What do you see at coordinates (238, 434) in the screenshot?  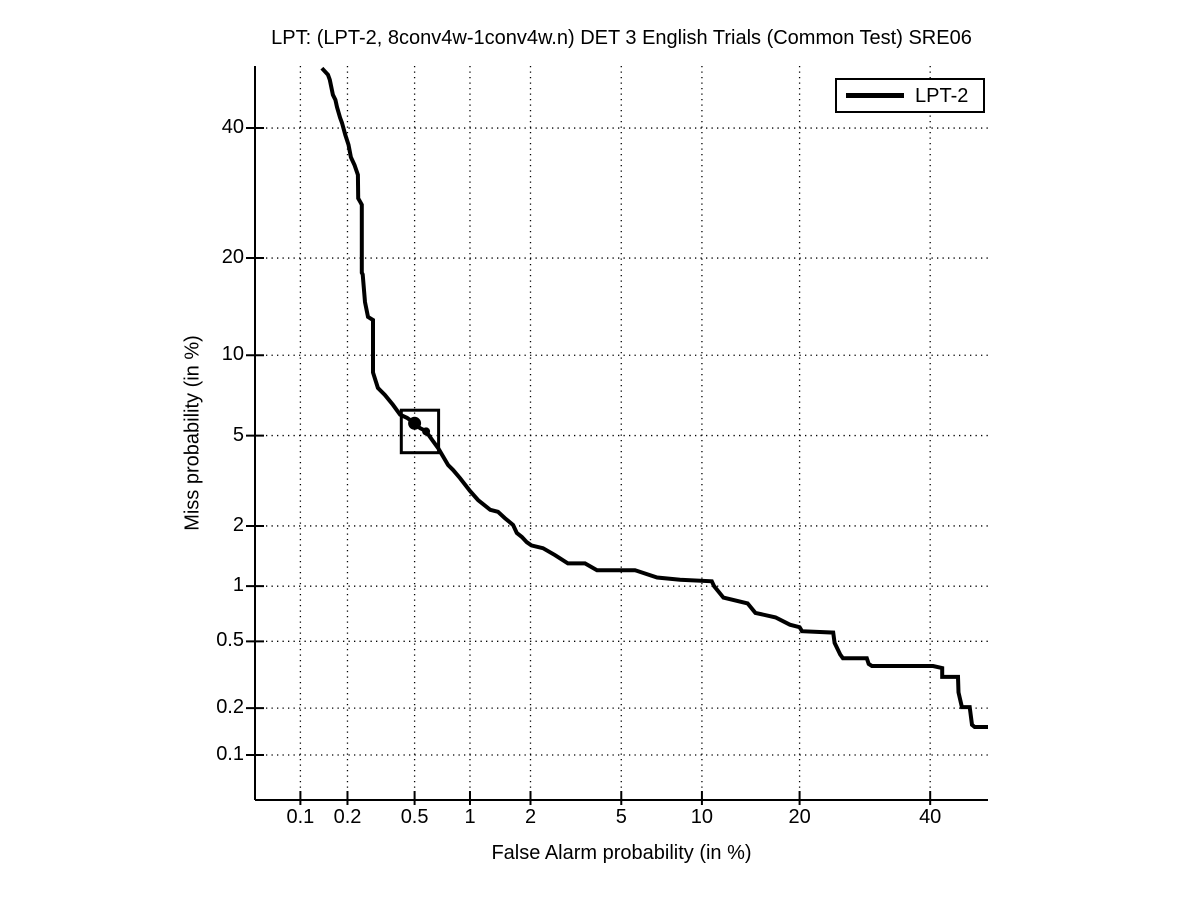 I see `y-tick-label: 5` at bounding box center [238, 434].